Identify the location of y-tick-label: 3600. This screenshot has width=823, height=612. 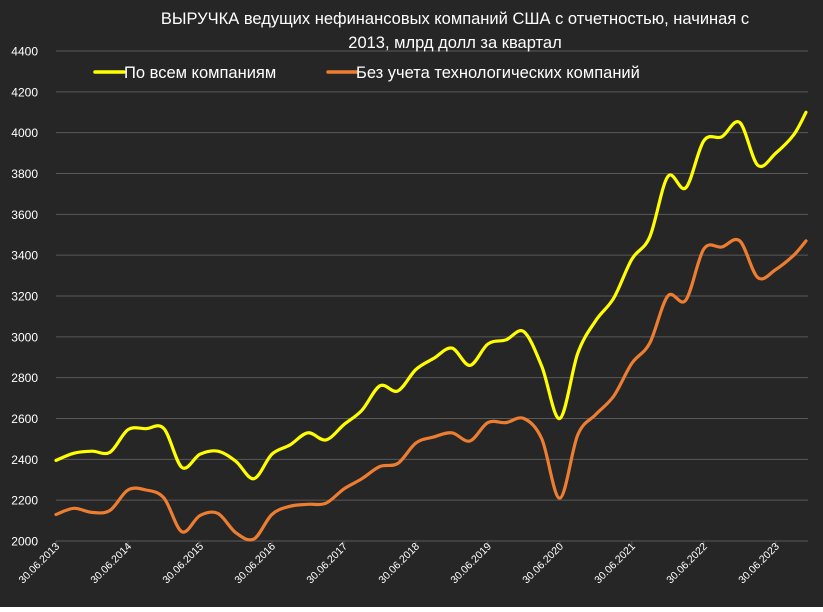
(24, 215).